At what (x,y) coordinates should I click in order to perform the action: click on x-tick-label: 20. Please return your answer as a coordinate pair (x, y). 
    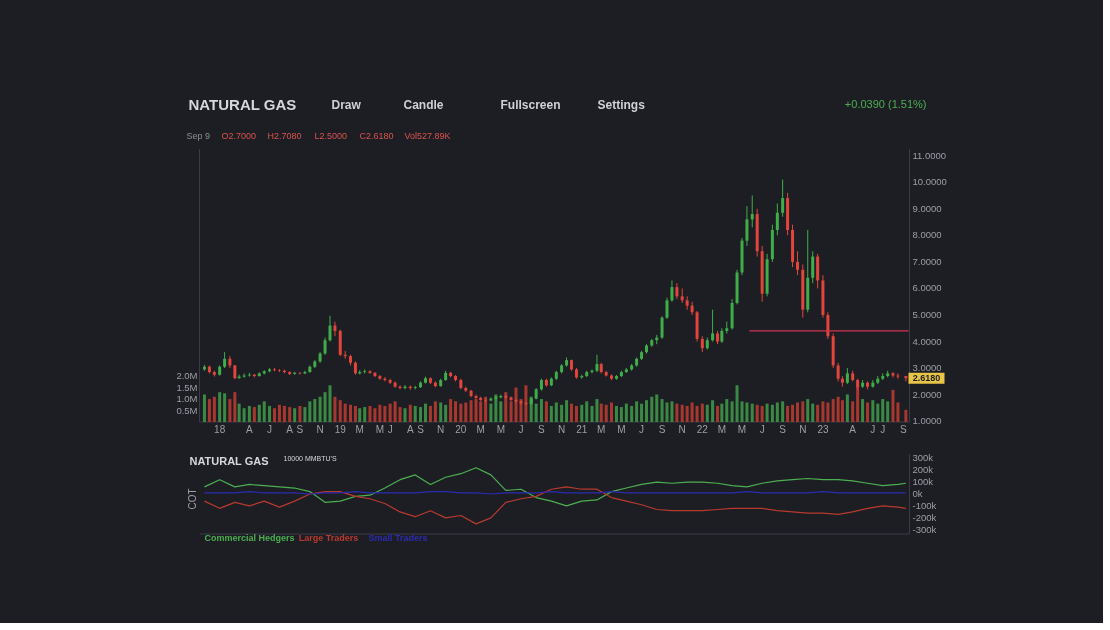
    Looking at the image, I should click on (461, 429).